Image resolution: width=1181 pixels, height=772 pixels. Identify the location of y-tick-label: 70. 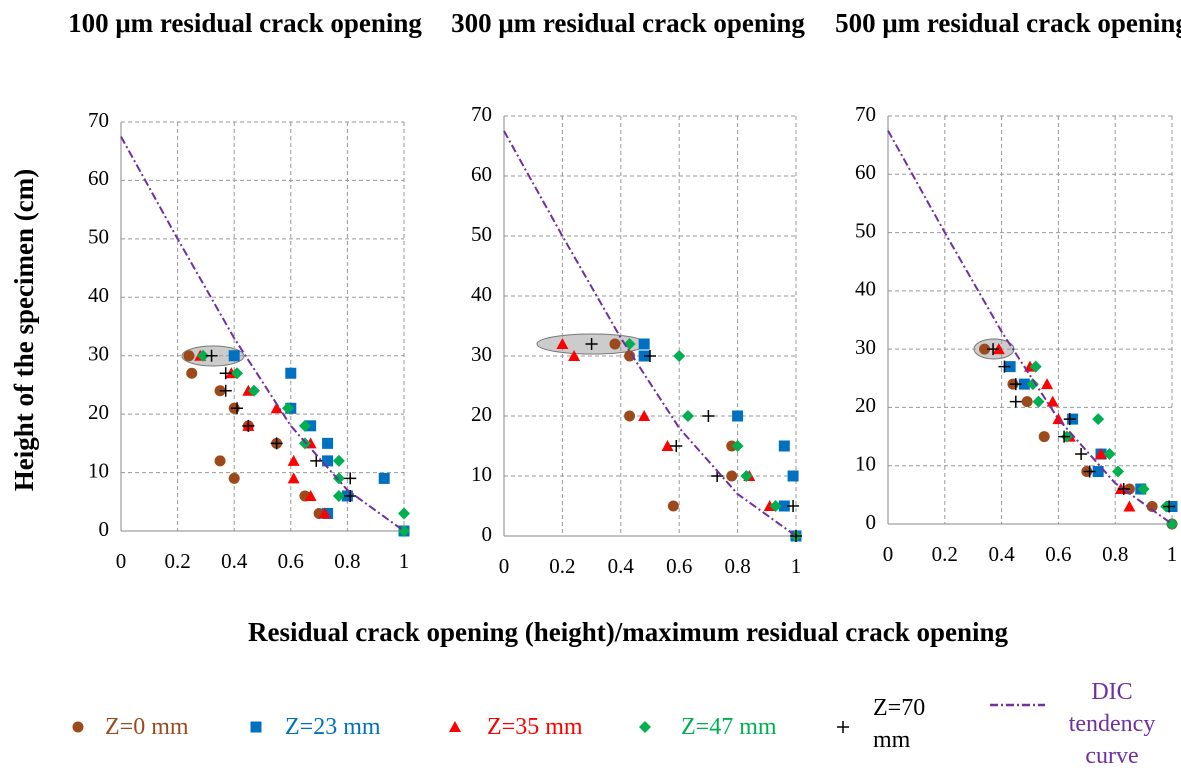
(865, 114).